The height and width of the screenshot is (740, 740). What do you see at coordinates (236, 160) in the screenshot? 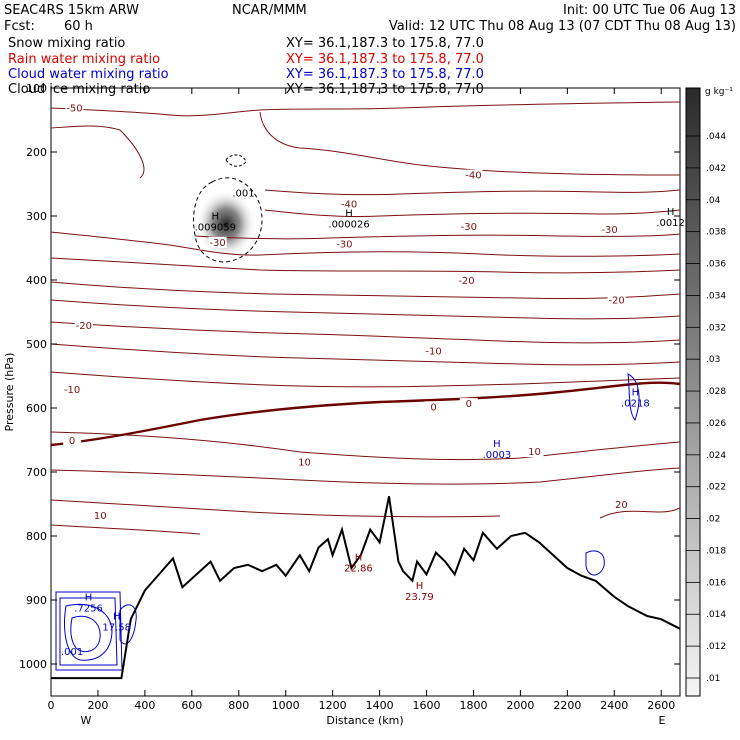
I see `ice-outline-small` at bounding box center [236, 160].